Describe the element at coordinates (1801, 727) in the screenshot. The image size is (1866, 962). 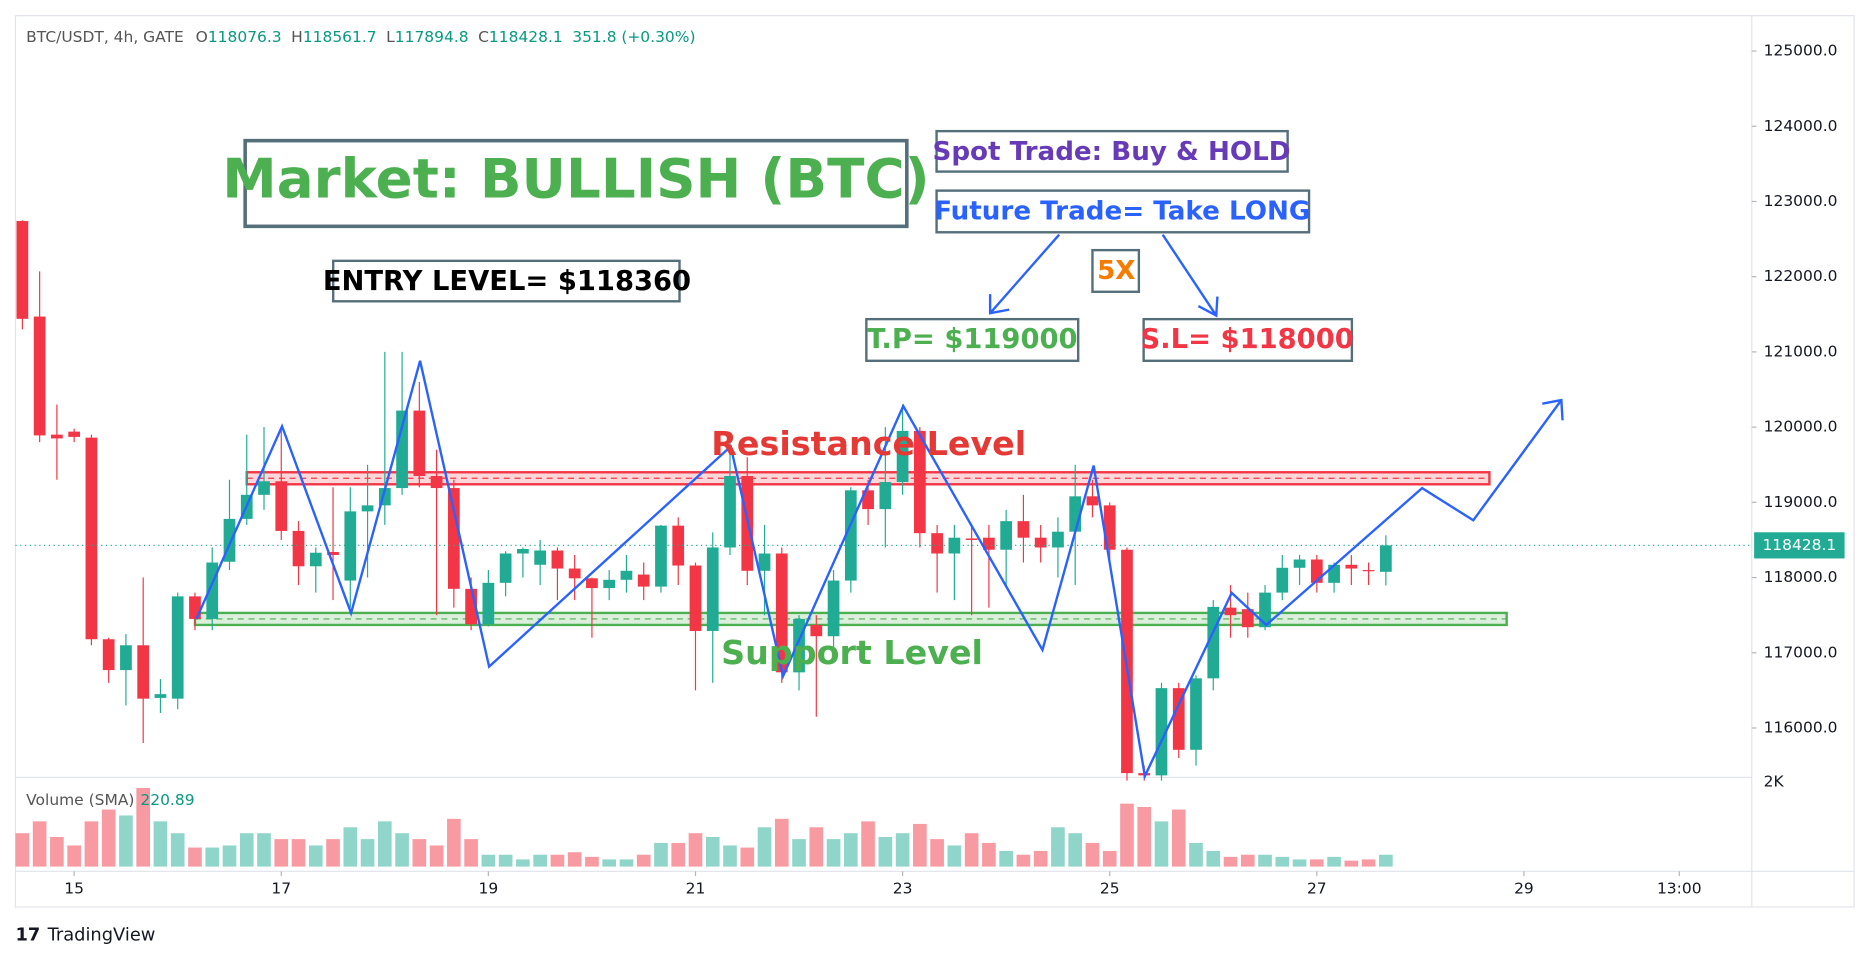
I see `y-tick-label: 116000.0` at that location.